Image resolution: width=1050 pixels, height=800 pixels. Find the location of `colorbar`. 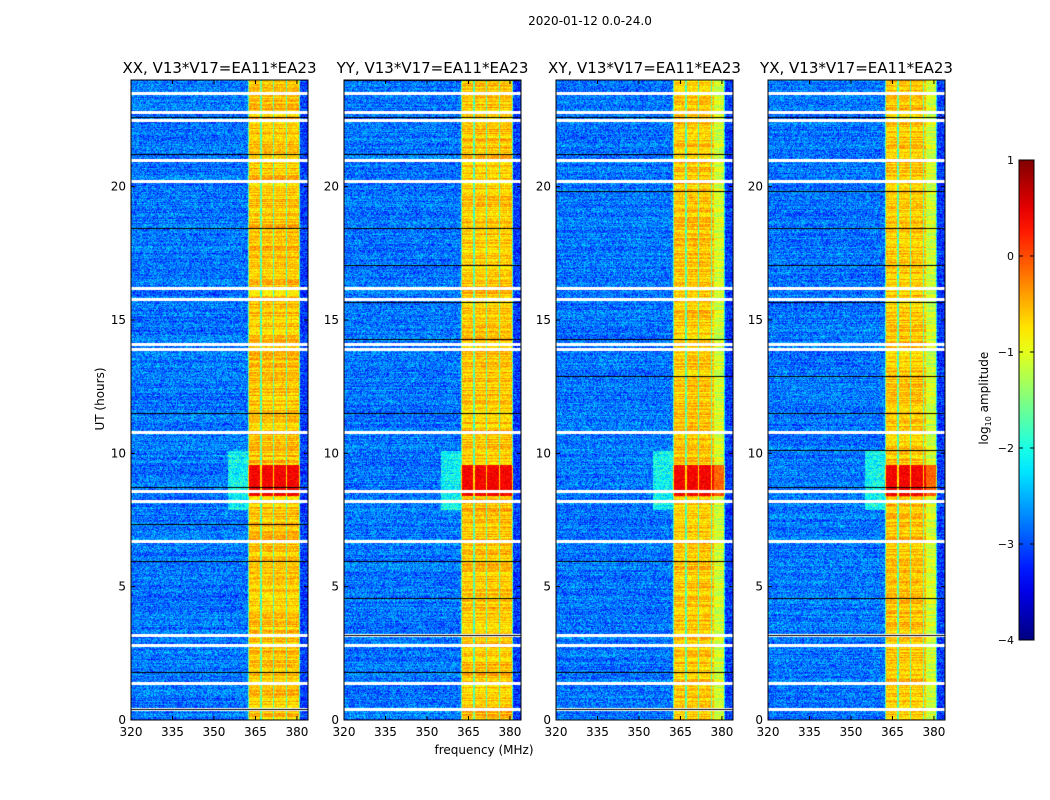

colorbar is located at coordinates (1026, 400).